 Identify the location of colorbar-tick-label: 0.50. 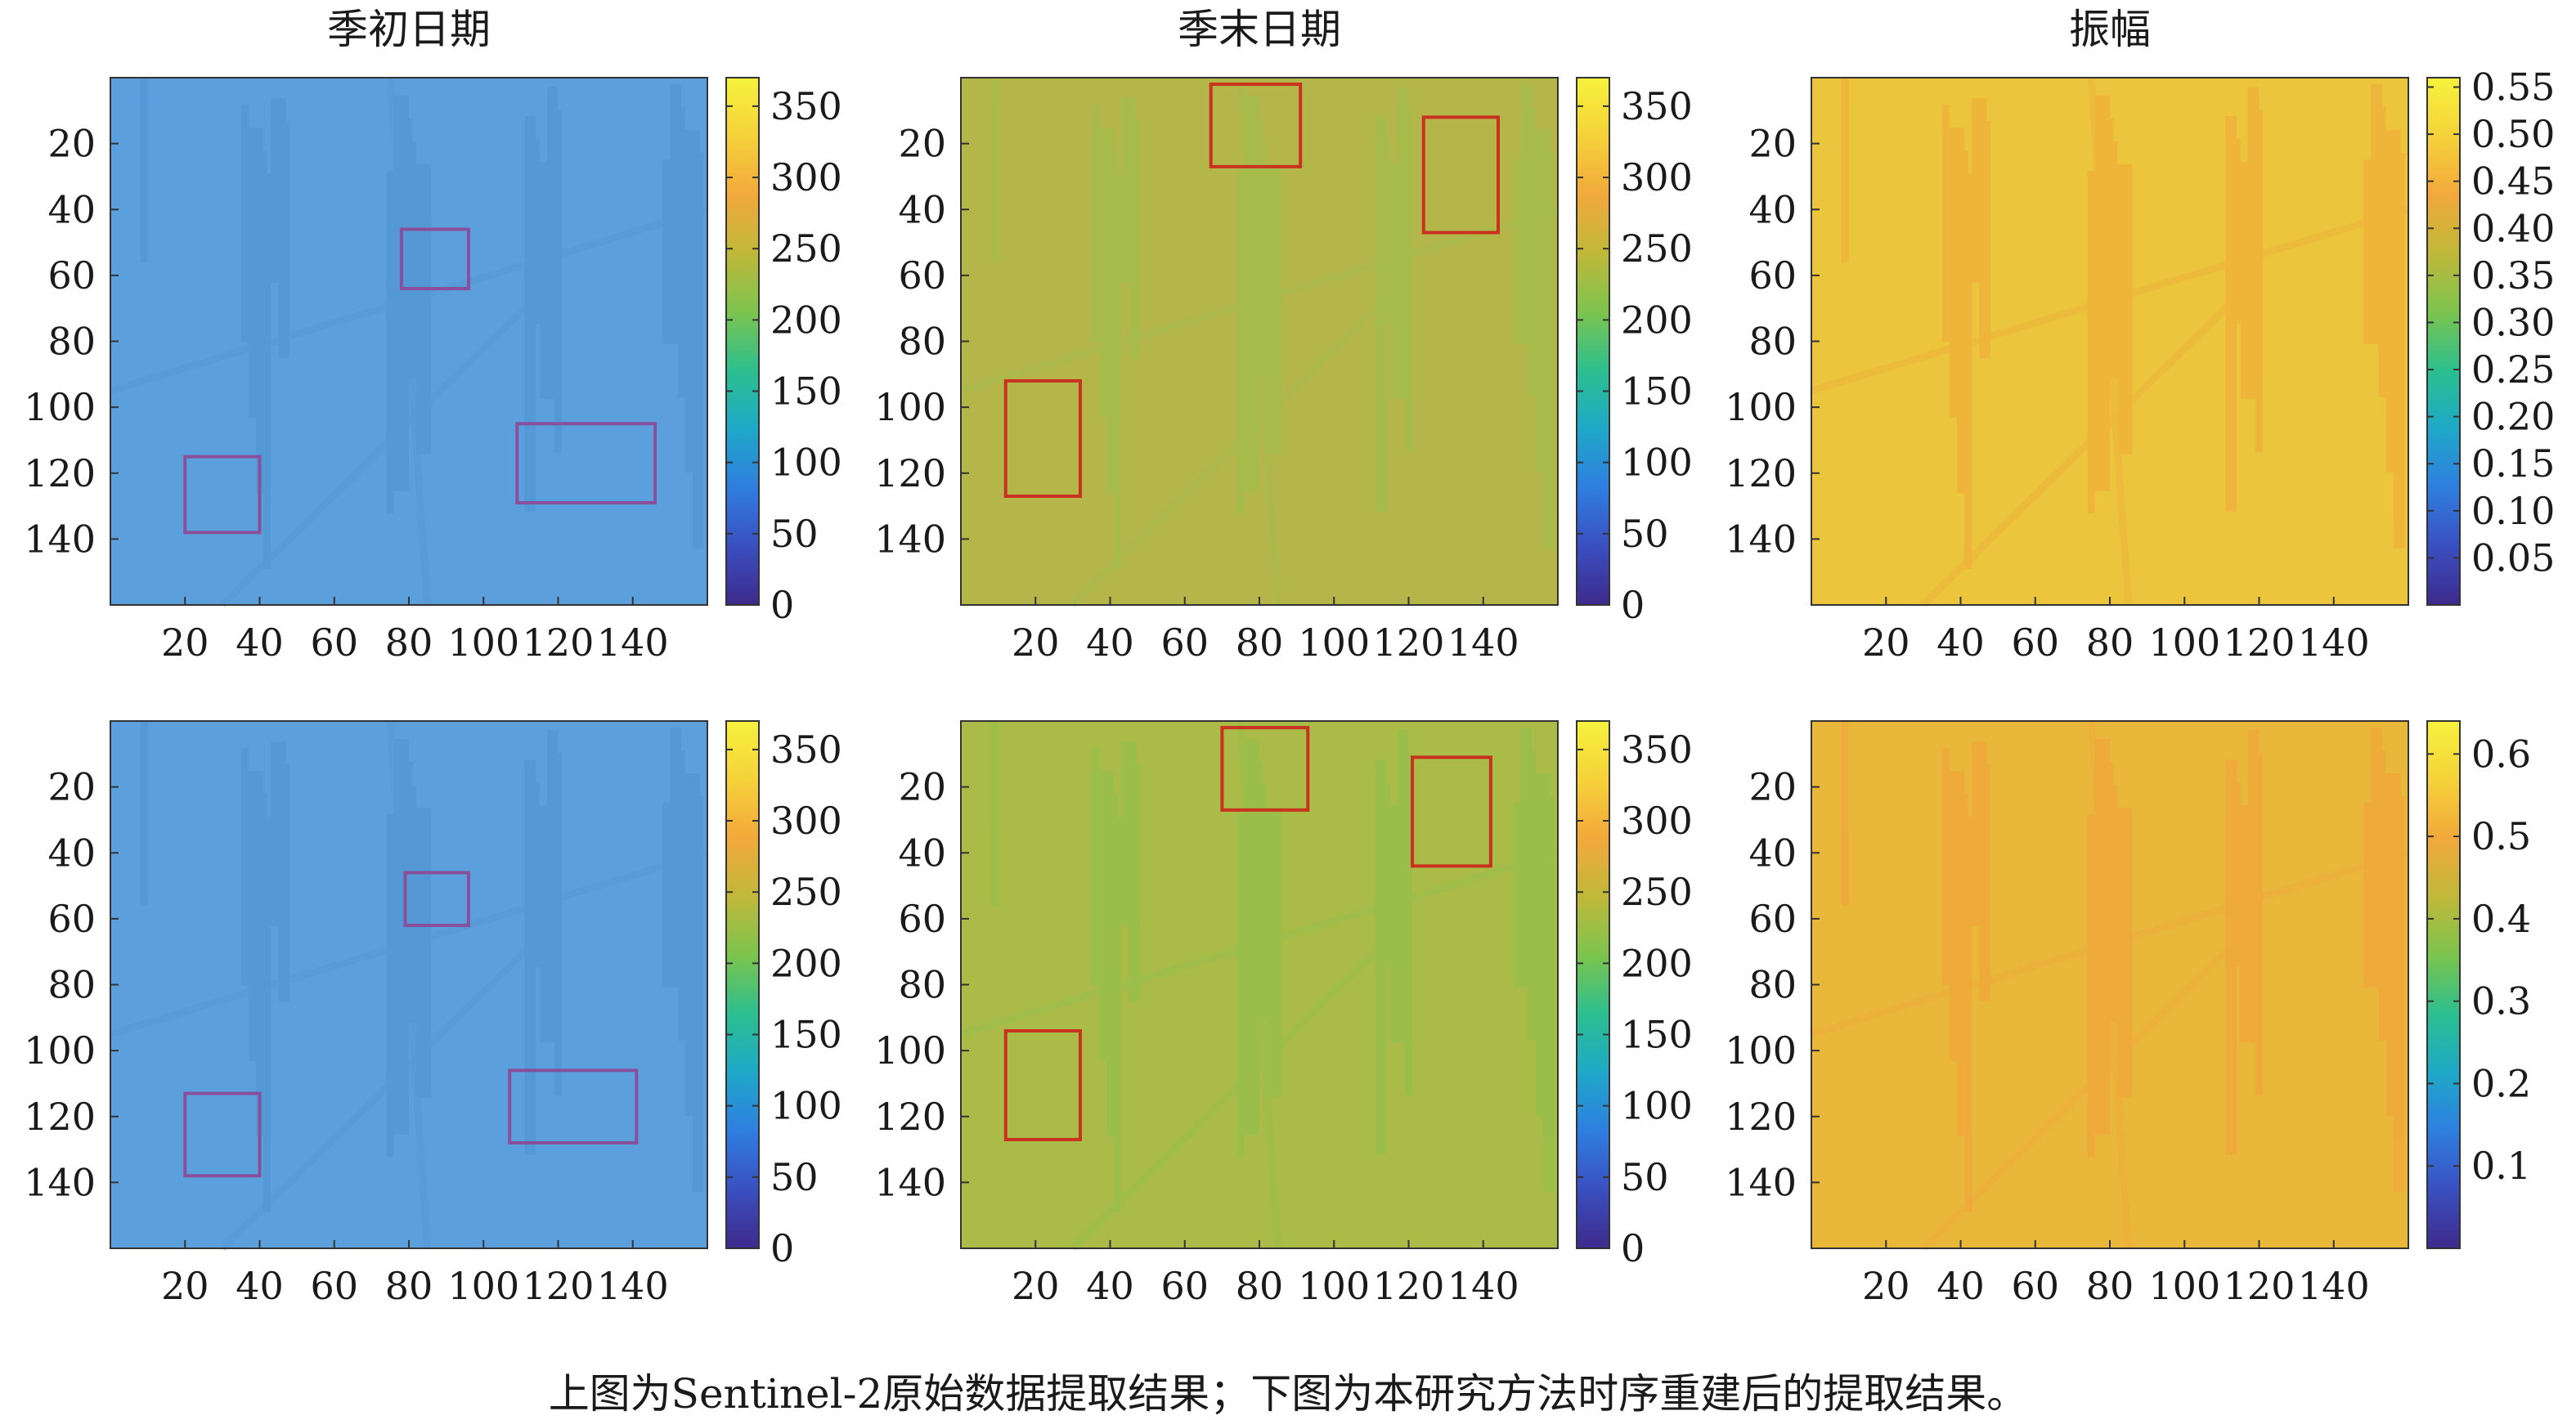
(2513, 134).